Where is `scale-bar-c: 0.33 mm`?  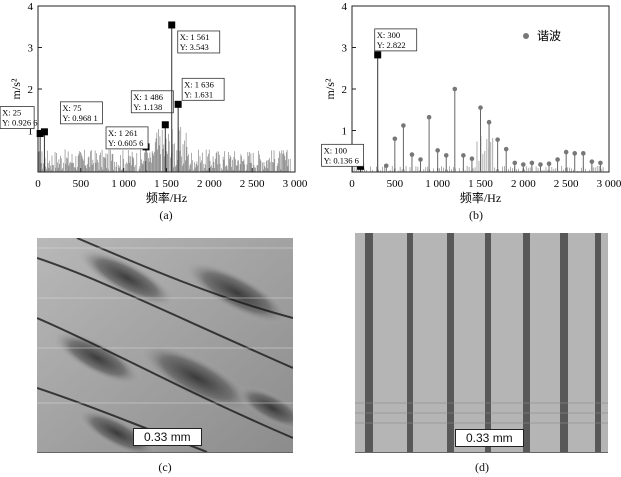 scale-bar-c: 0.33 mm is located at coordinates (167, 437).